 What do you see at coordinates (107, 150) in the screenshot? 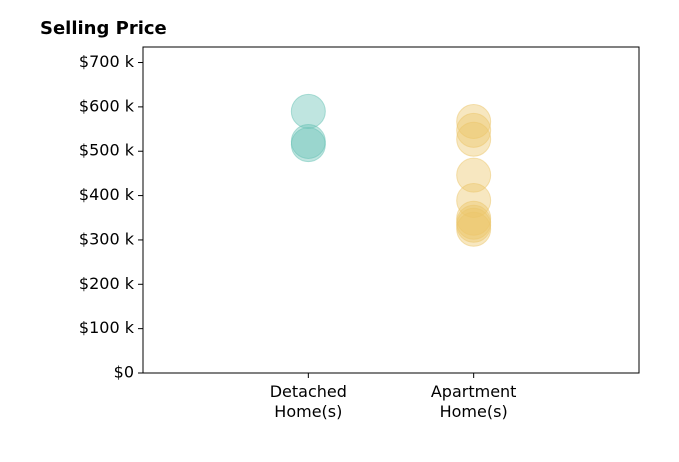
I see `y-tick-label: $500 k` at bounding box center [107, 150].